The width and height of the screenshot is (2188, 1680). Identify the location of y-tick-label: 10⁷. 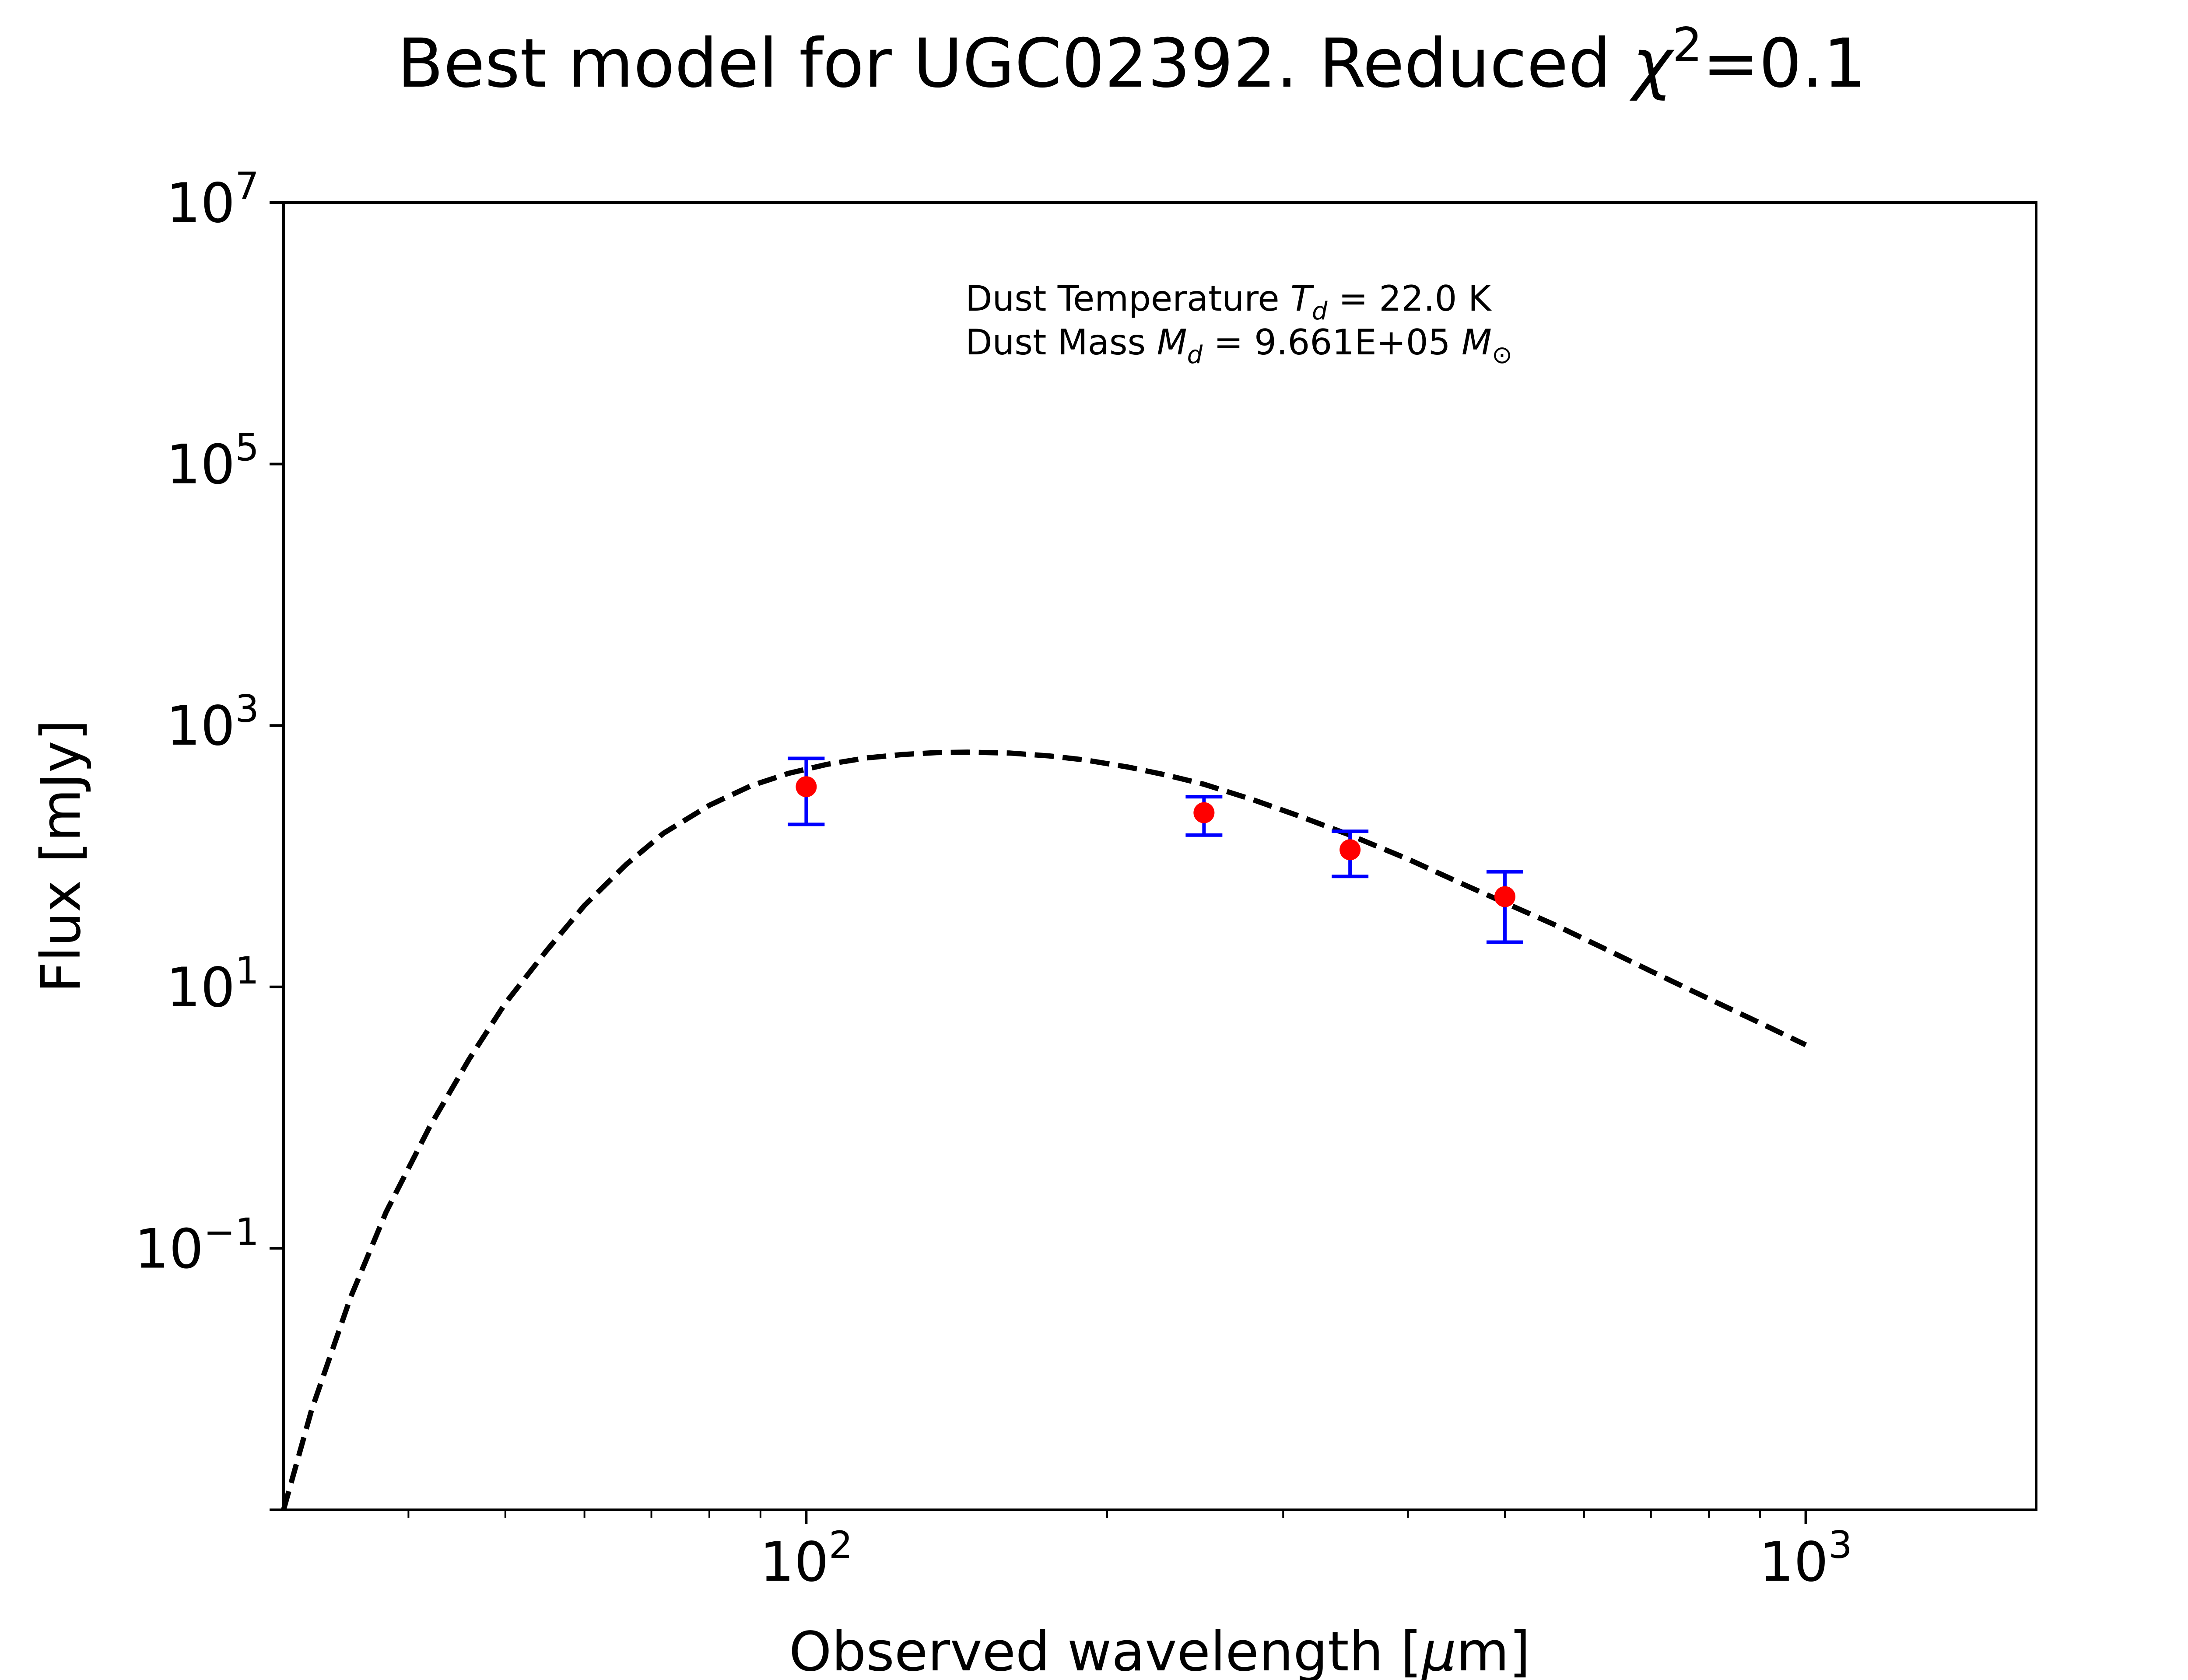
(212, 199).